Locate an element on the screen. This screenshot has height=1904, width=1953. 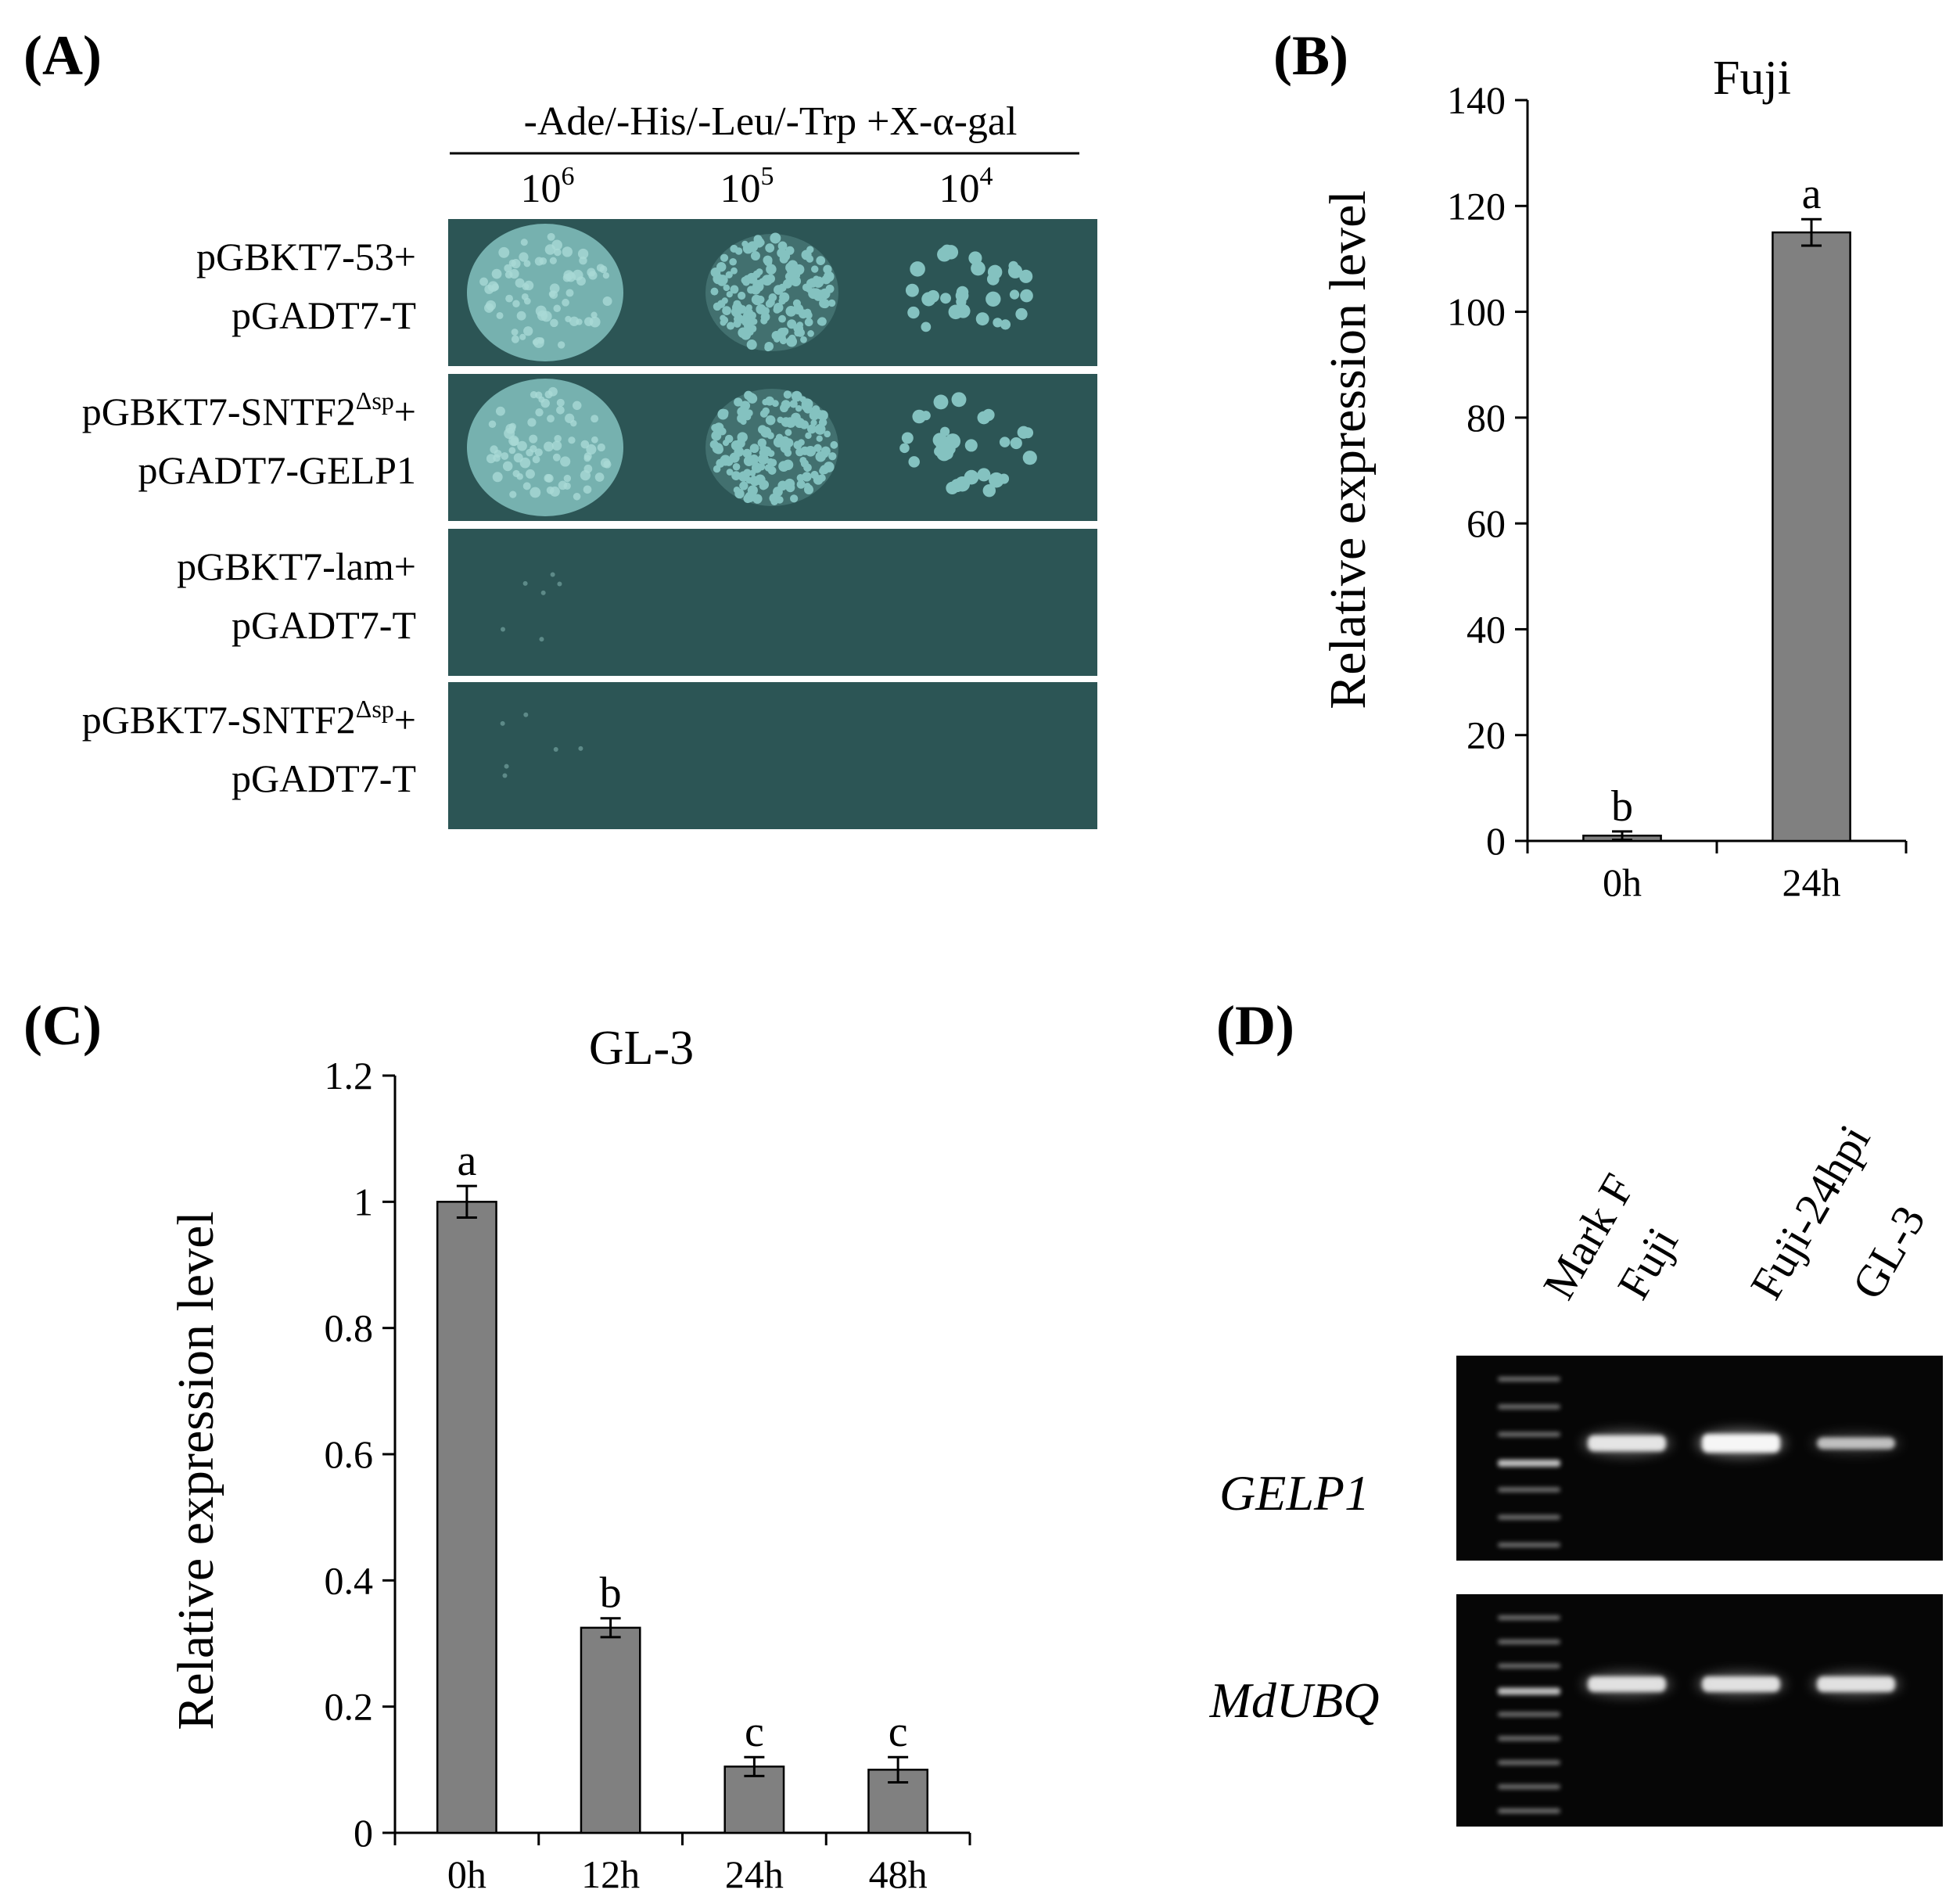
significance-letter: b is located at coordinates (611, 1593).